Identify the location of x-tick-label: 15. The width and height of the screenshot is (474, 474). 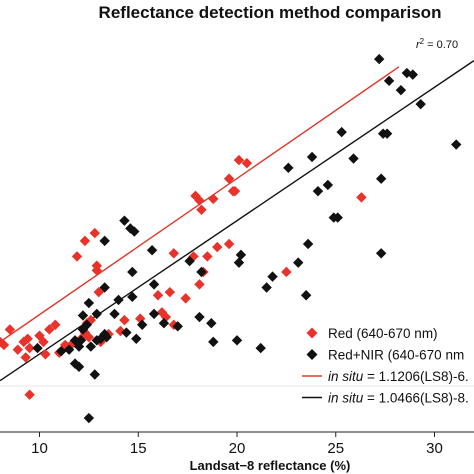
(138, 448).